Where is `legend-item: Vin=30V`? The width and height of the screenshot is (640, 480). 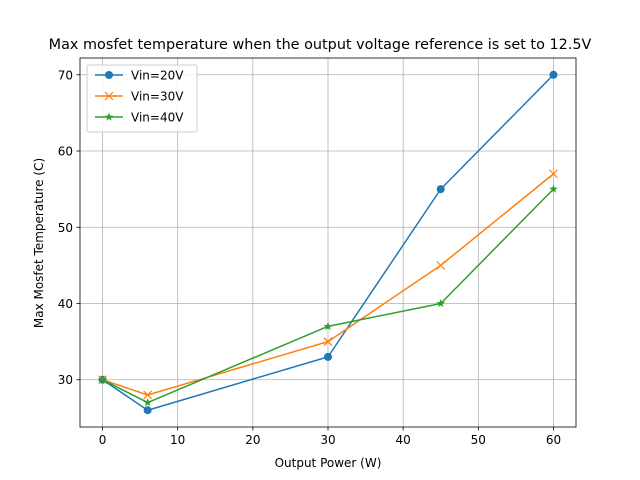 legend-item: Vin=30V is located at coordinates (139, 97).